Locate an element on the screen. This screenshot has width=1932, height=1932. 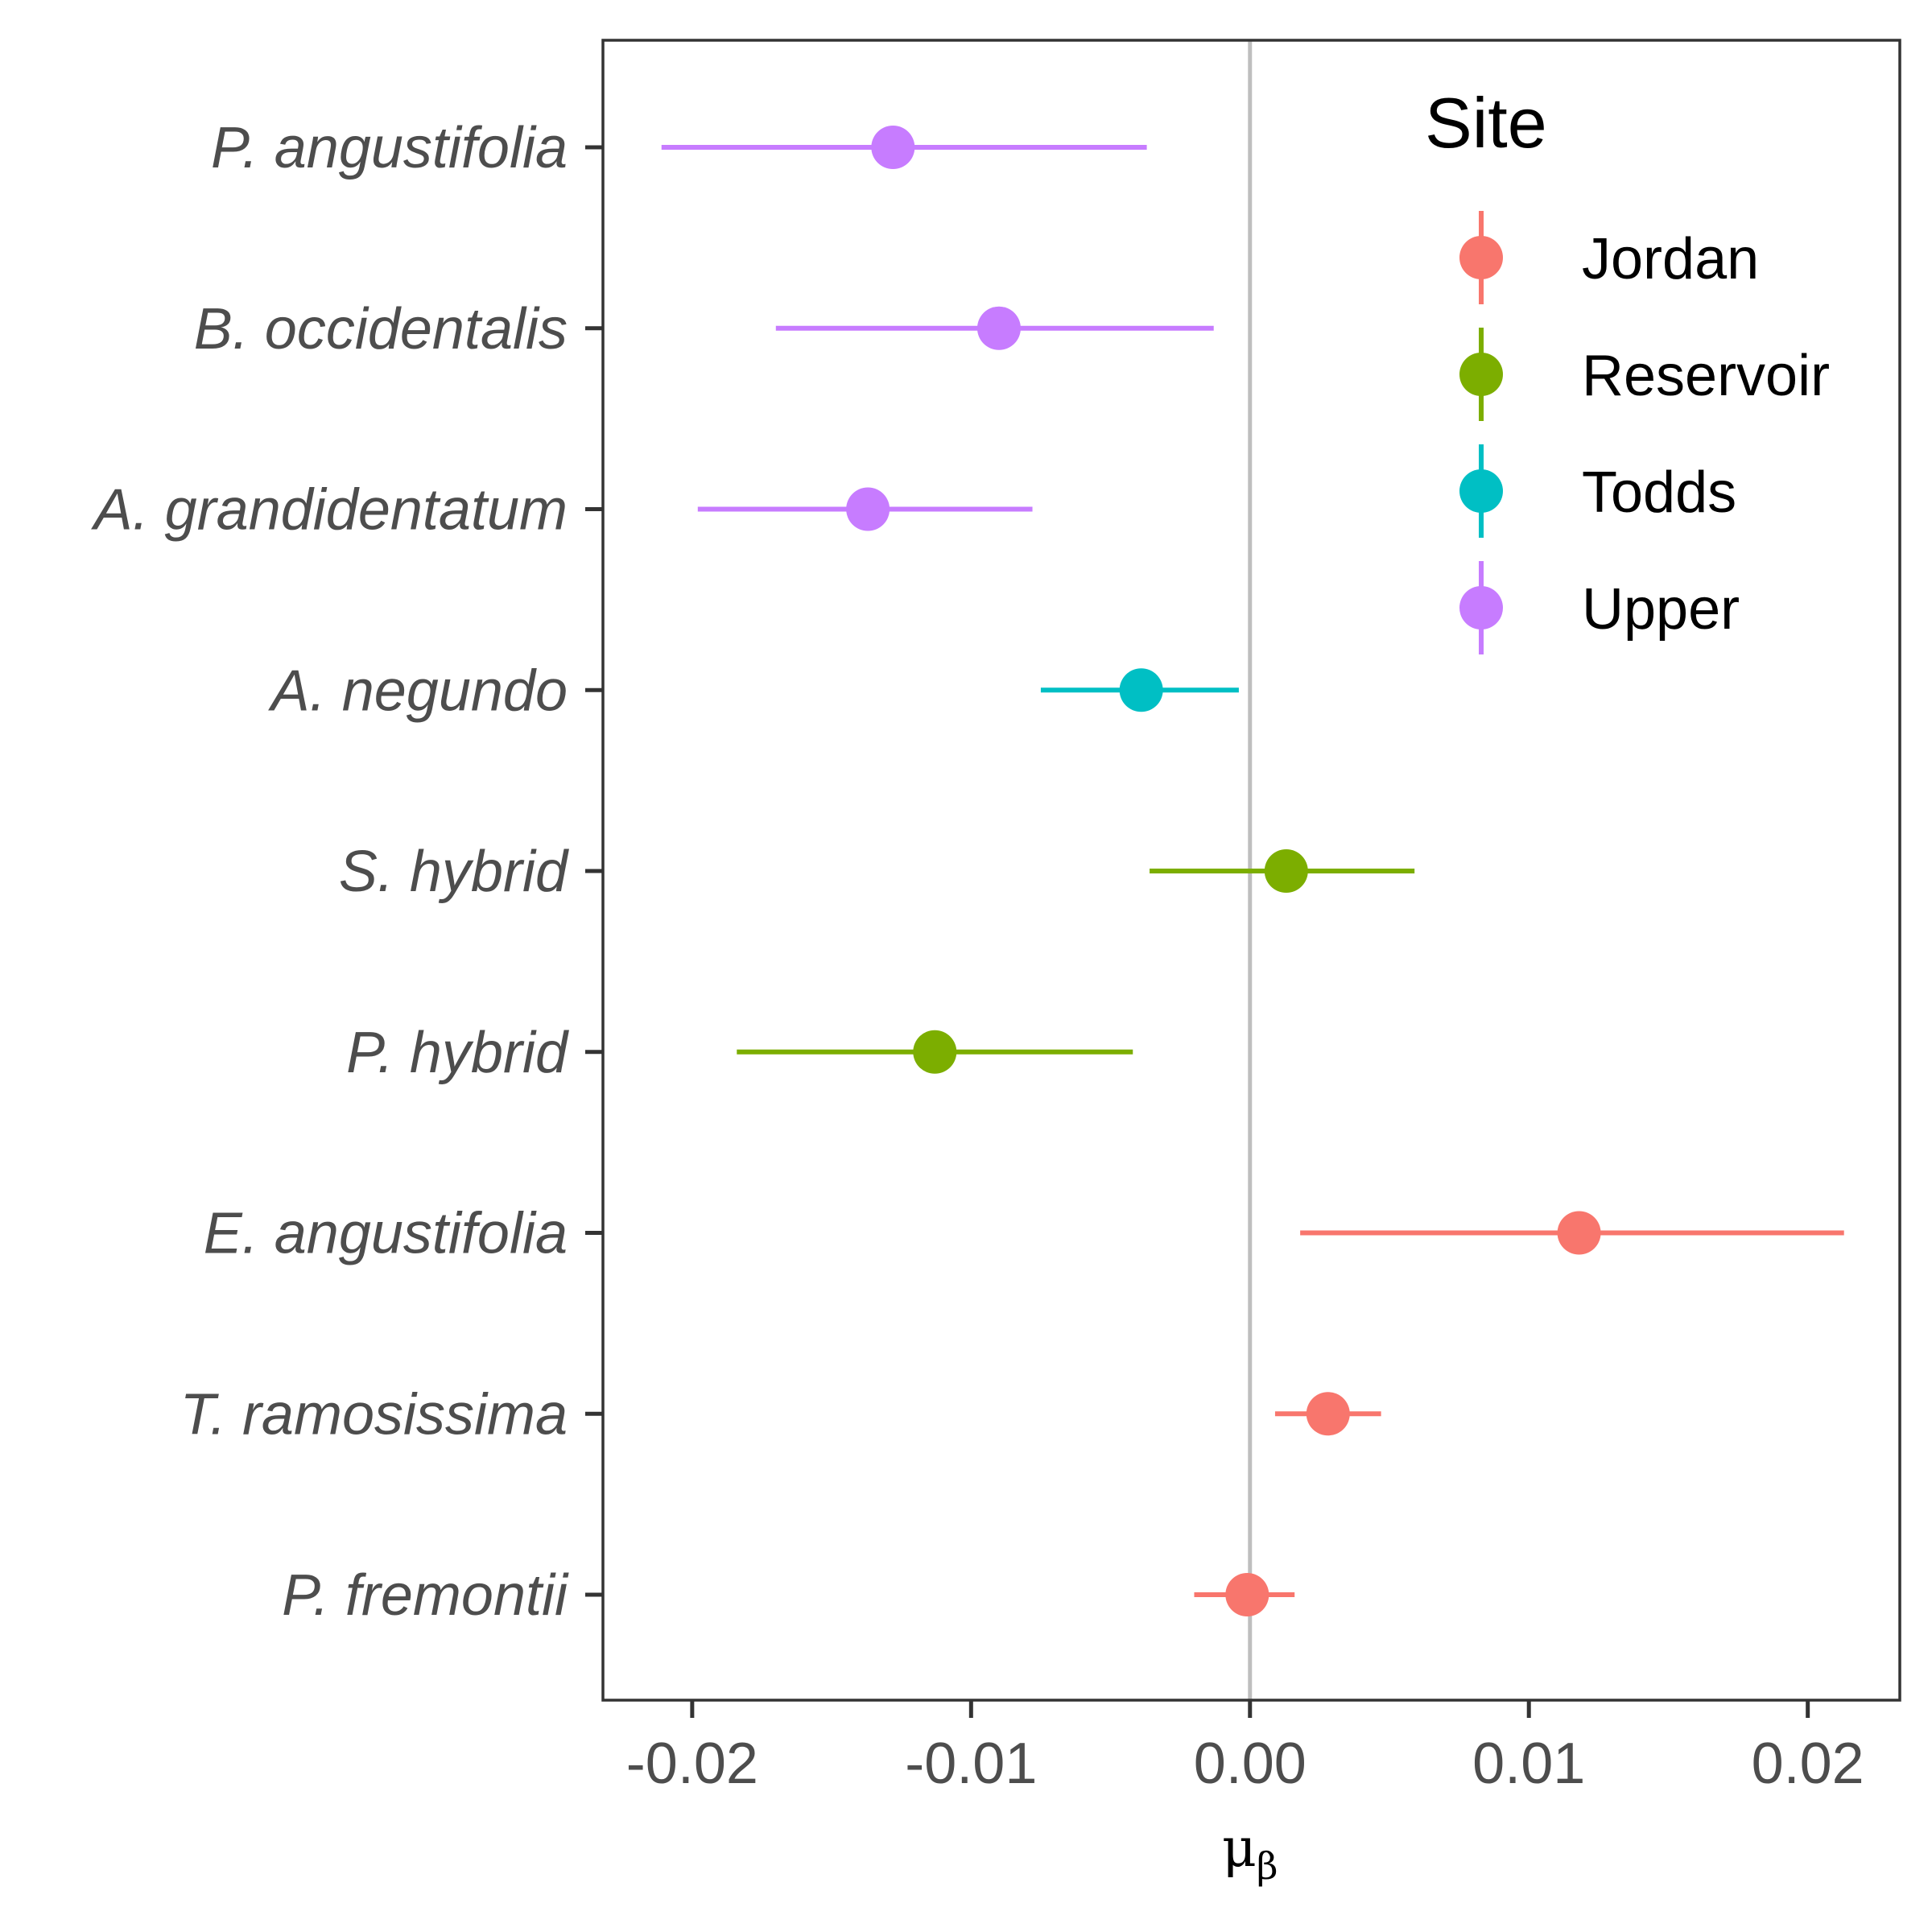
x-tick-label-4: 0.02 is located at coordinates (1808, 1764).